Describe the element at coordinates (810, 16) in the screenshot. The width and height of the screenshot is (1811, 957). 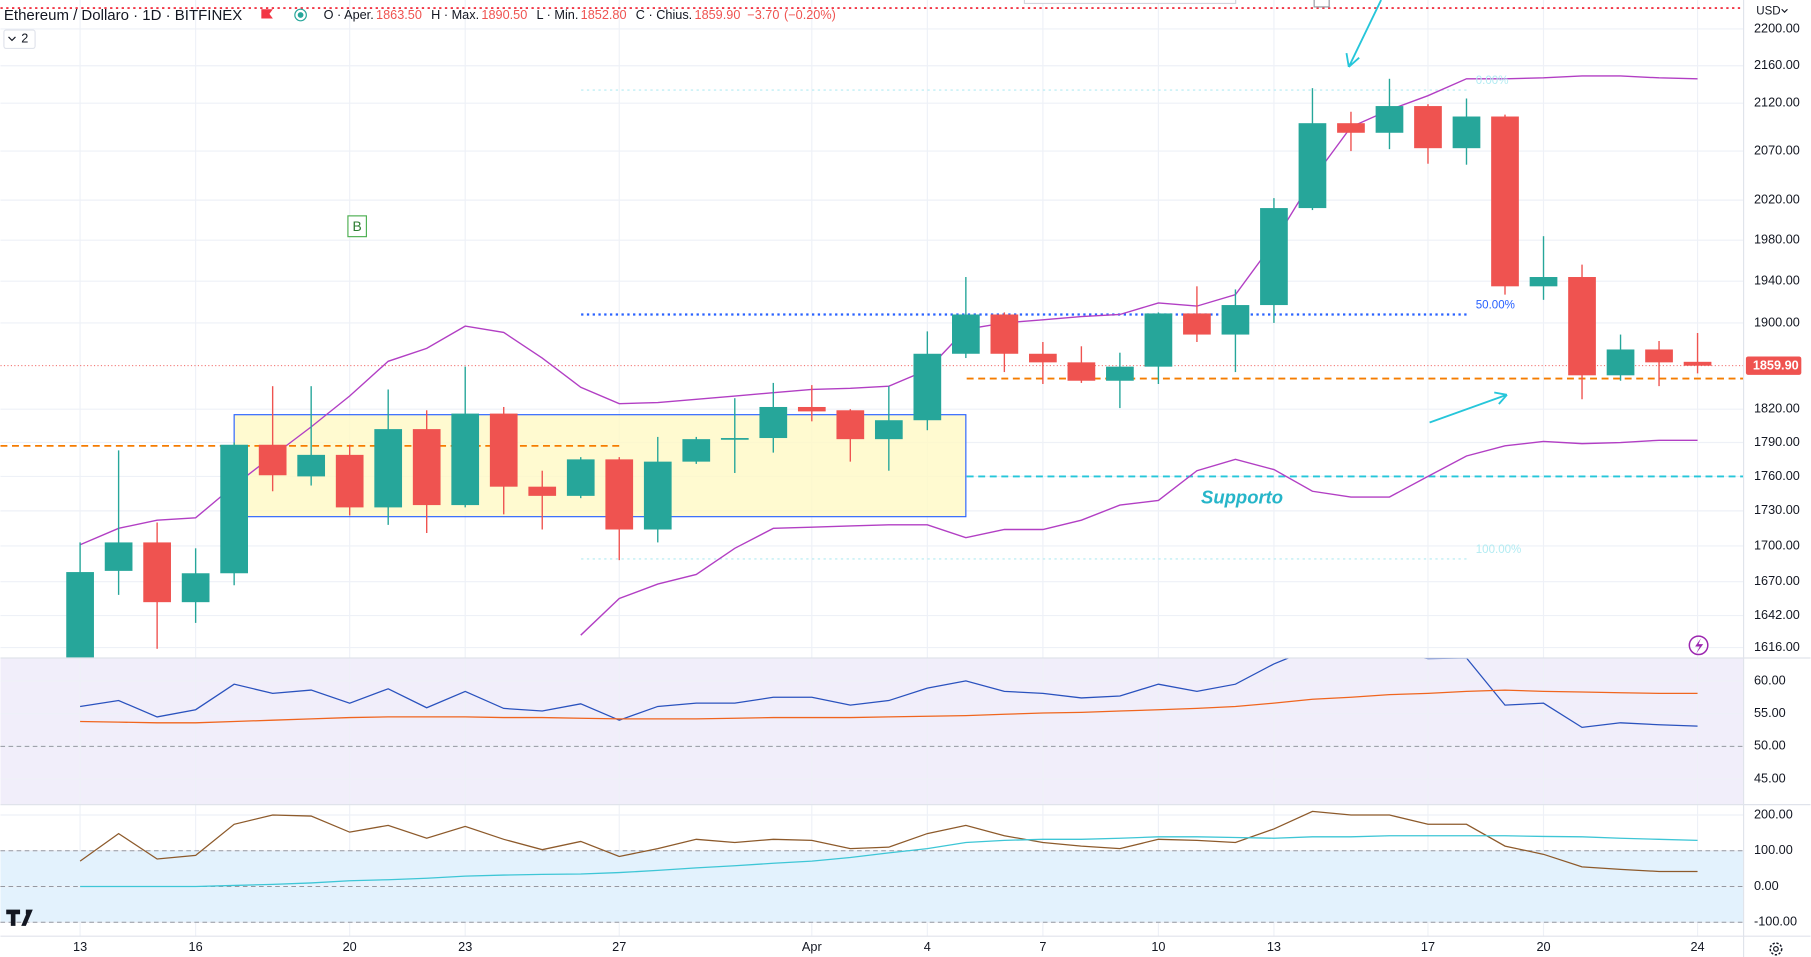
I see `change-percent: (−0.20%)` at that location.